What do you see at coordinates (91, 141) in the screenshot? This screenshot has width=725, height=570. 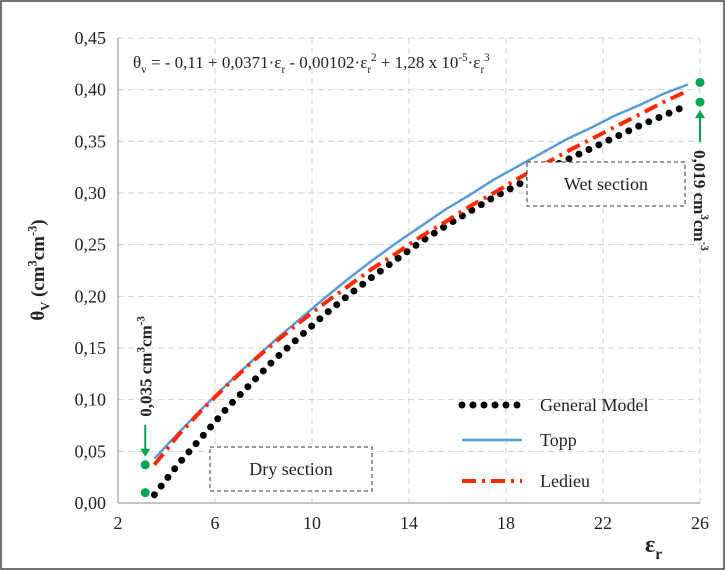 I see `y-tick-label: 0,35` at bounding box center [91, 141].